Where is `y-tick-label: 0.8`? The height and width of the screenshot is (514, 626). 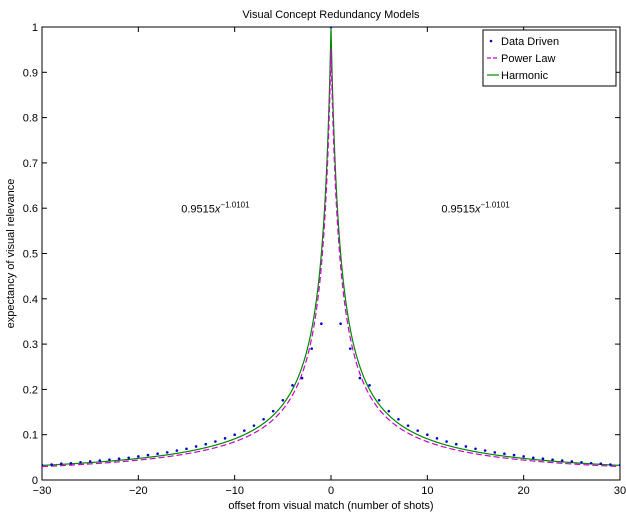
y-tick-label: 0.8 is located at coordinates (30, 119).